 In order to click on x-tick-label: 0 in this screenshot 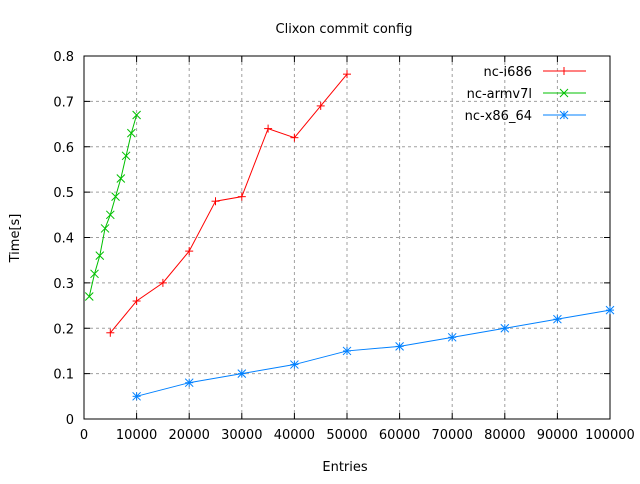, I will do `click(84, 435)`.